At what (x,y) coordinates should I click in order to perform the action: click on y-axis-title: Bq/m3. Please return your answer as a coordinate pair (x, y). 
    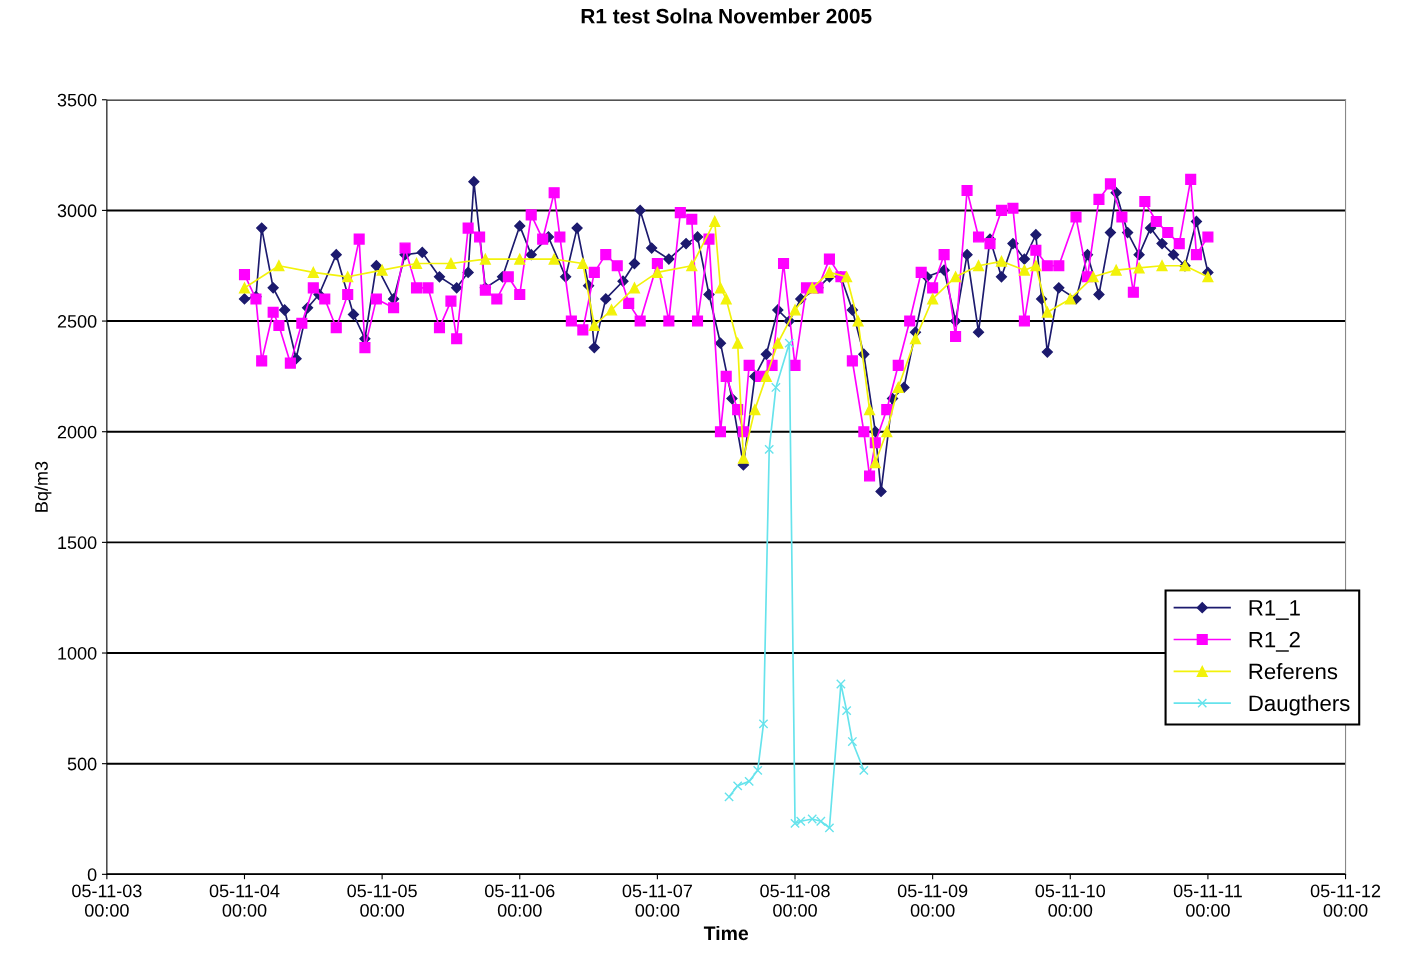
    Looking at the image, I should click on (43, 486).